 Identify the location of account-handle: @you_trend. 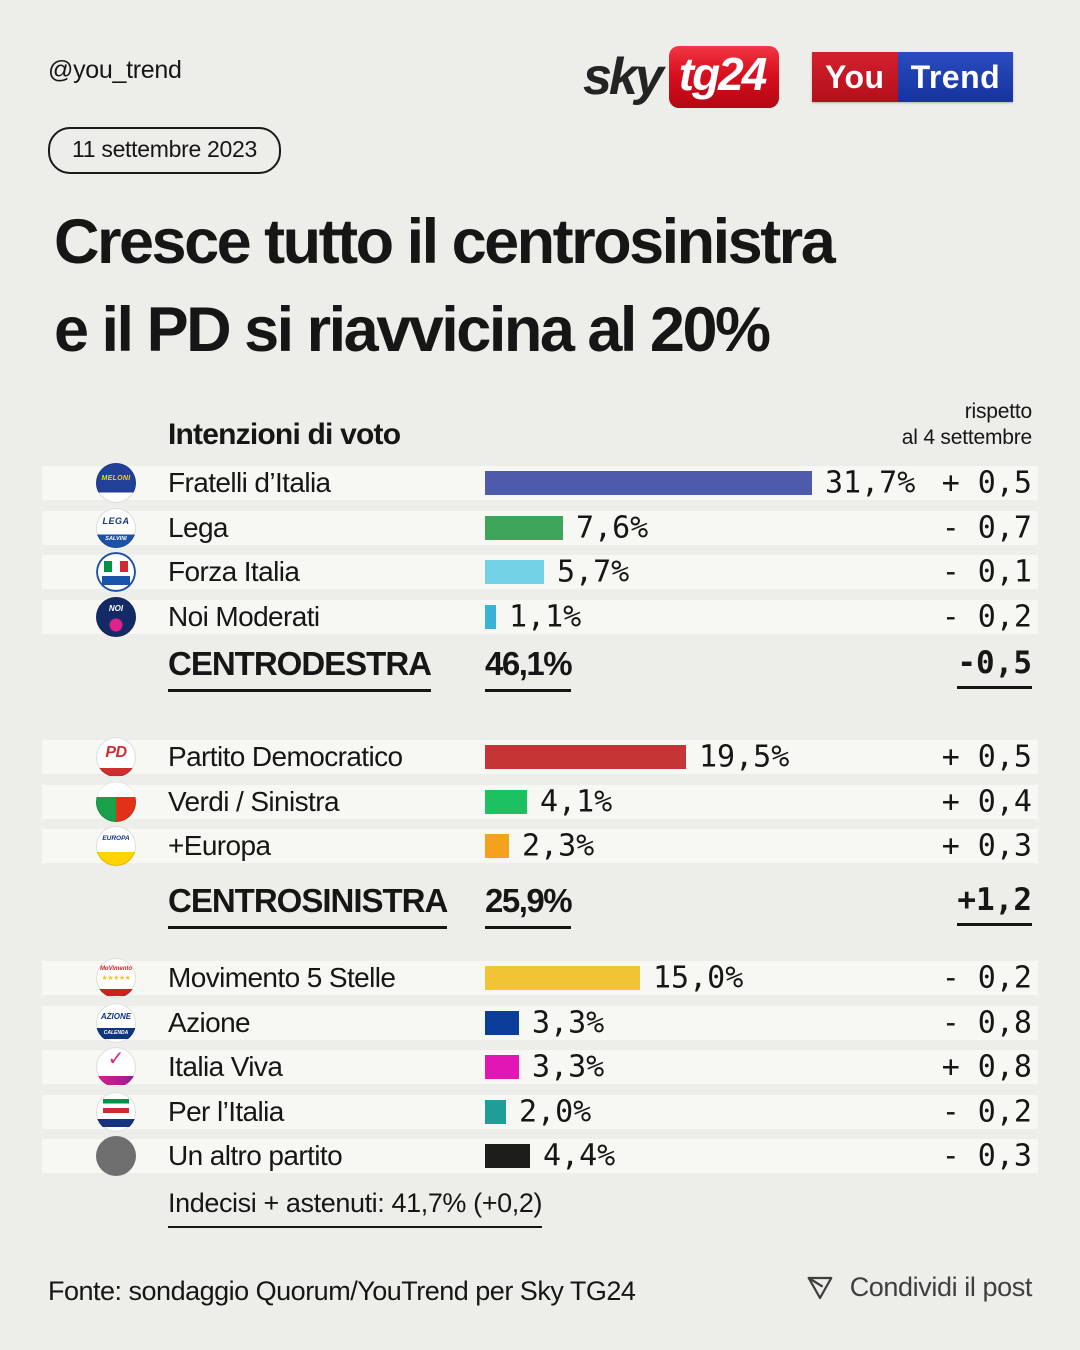
(115, 70).